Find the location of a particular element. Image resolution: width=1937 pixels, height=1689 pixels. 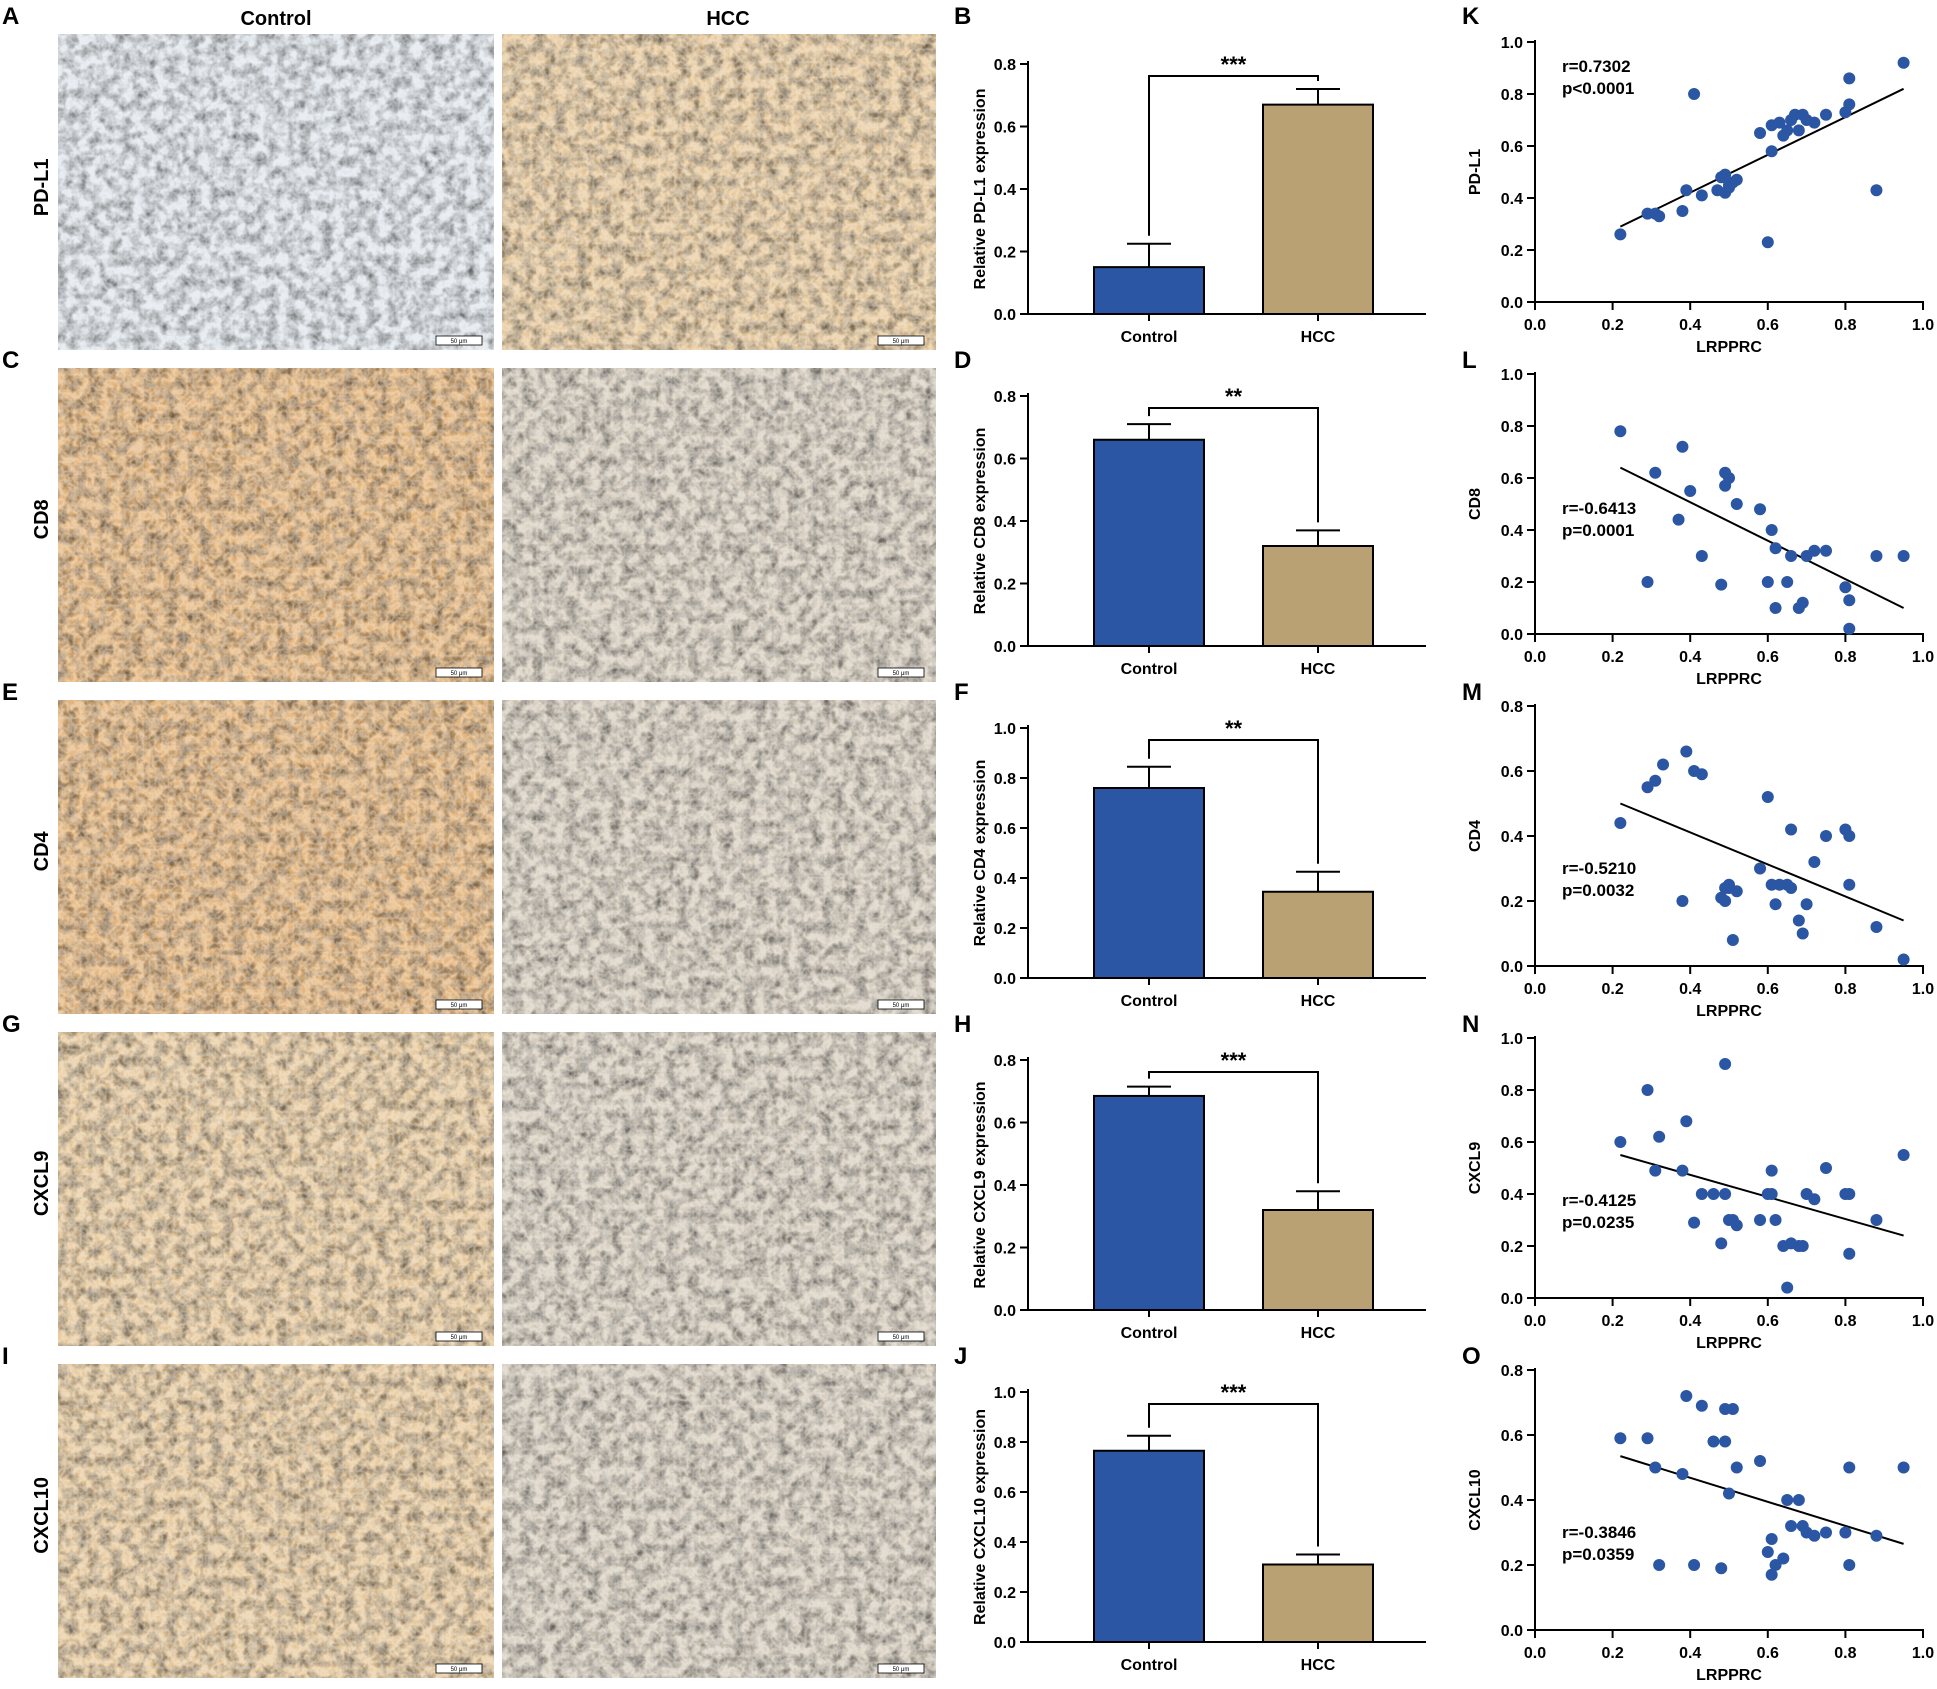

panel-letter-A: A is located at coordinates (10, 16).